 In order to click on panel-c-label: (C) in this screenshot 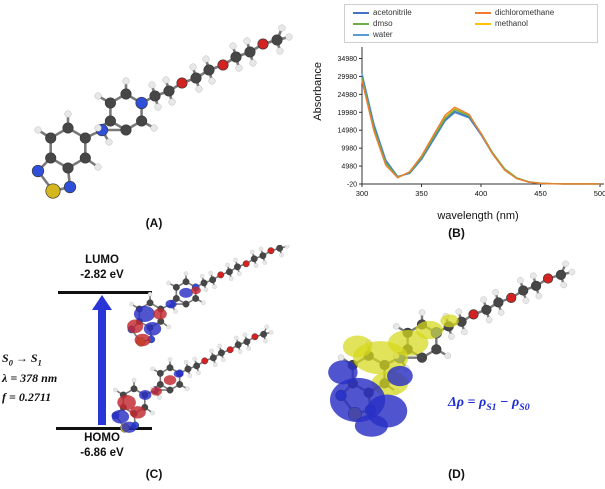, I will do `click(154, 474)`.